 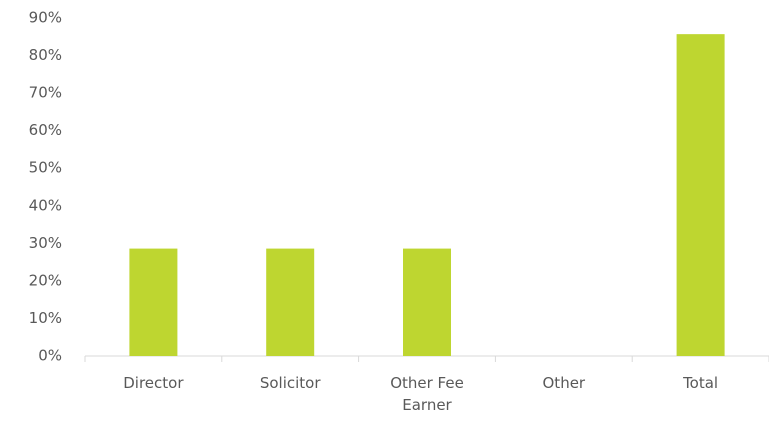 I want to click on x-label-box: Director, so click(x=153, y=383).